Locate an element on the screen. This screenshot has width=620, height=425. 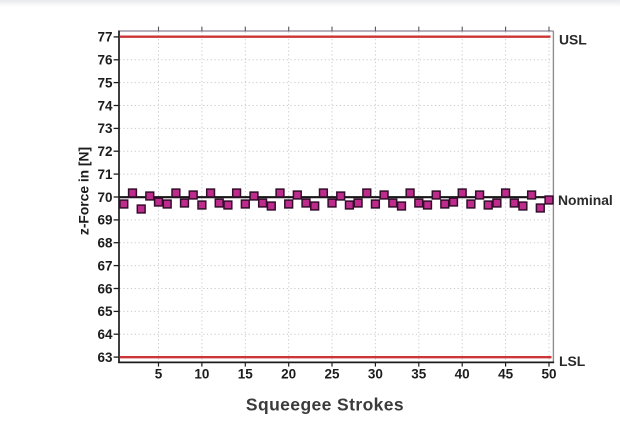
svg-text: 63 is located at coordinates (105, 357).